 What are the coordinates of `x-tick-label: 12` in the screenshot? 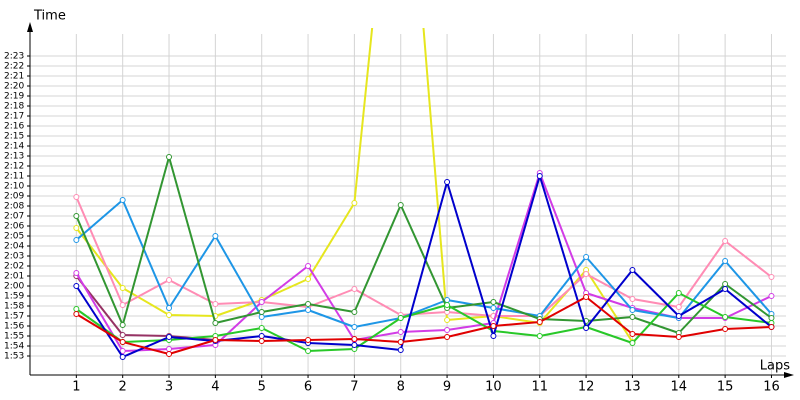 It's located at (586, 387).